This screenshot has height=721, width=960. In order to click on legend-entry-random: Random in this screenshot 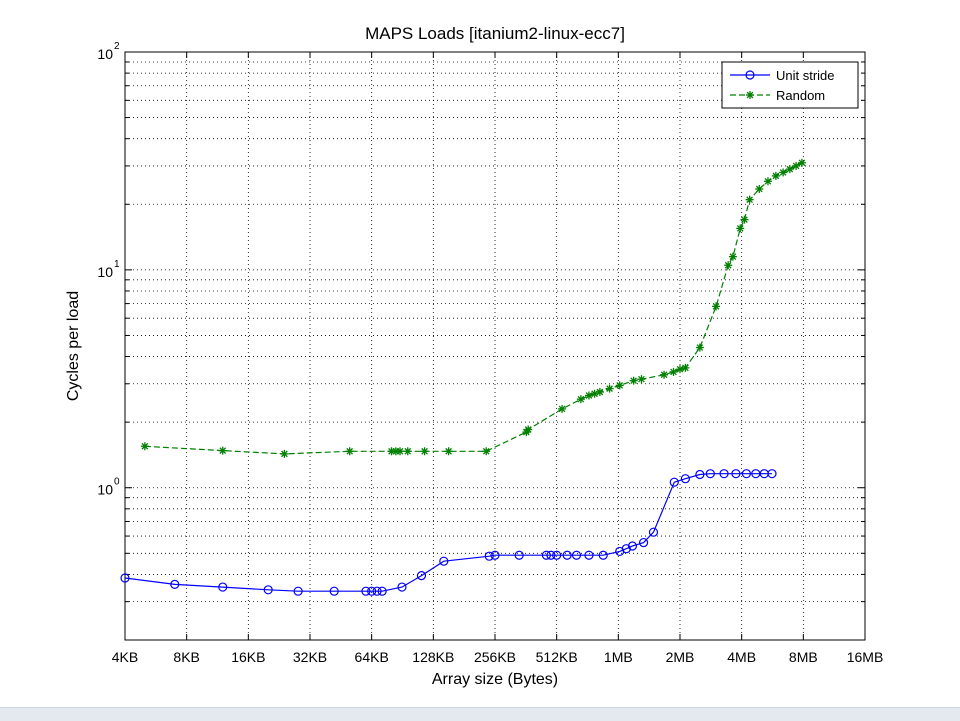, I will do `click(777, 95)`.